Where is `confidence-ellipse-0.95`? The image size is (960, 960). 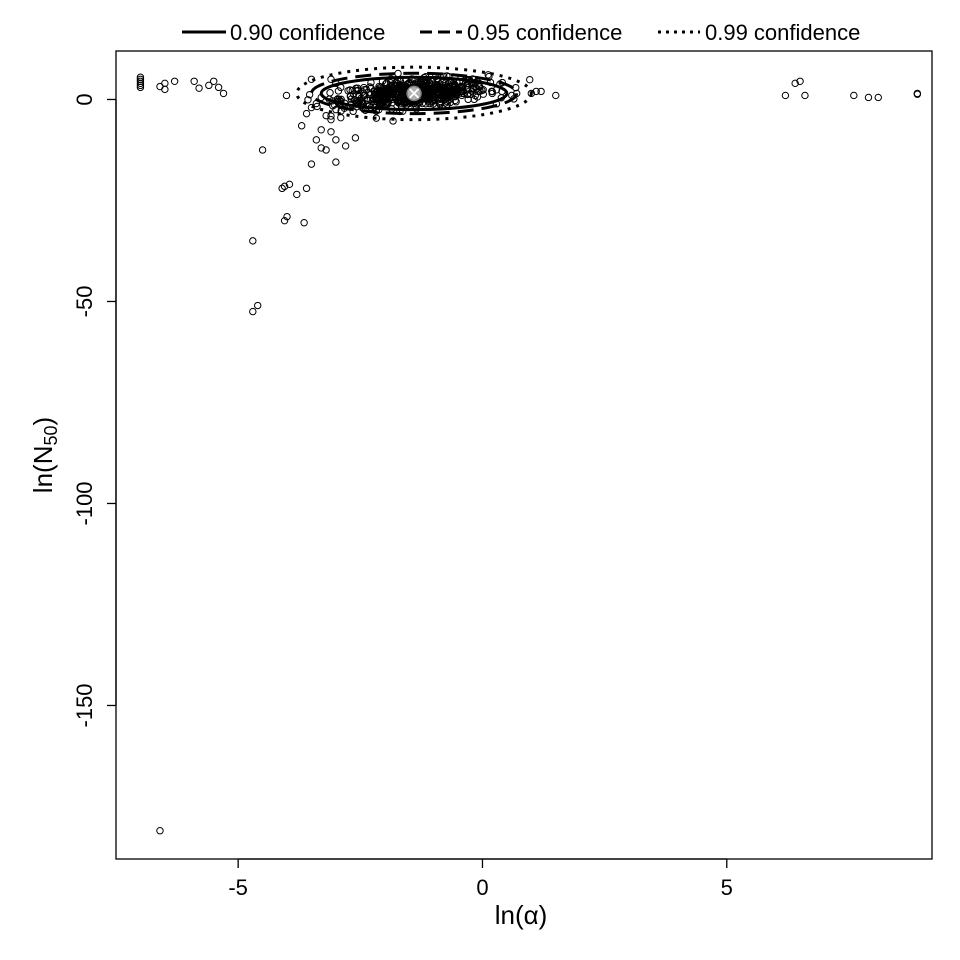 confidence-ellipse-0.95 is located at coordinates (414, 93).